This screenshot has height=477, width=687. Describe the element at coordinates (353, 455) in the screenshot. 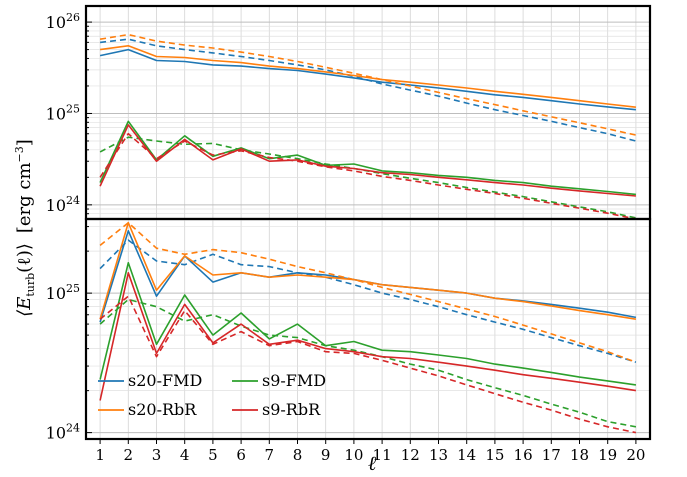

I see `x-tick-label: 10` at that location.